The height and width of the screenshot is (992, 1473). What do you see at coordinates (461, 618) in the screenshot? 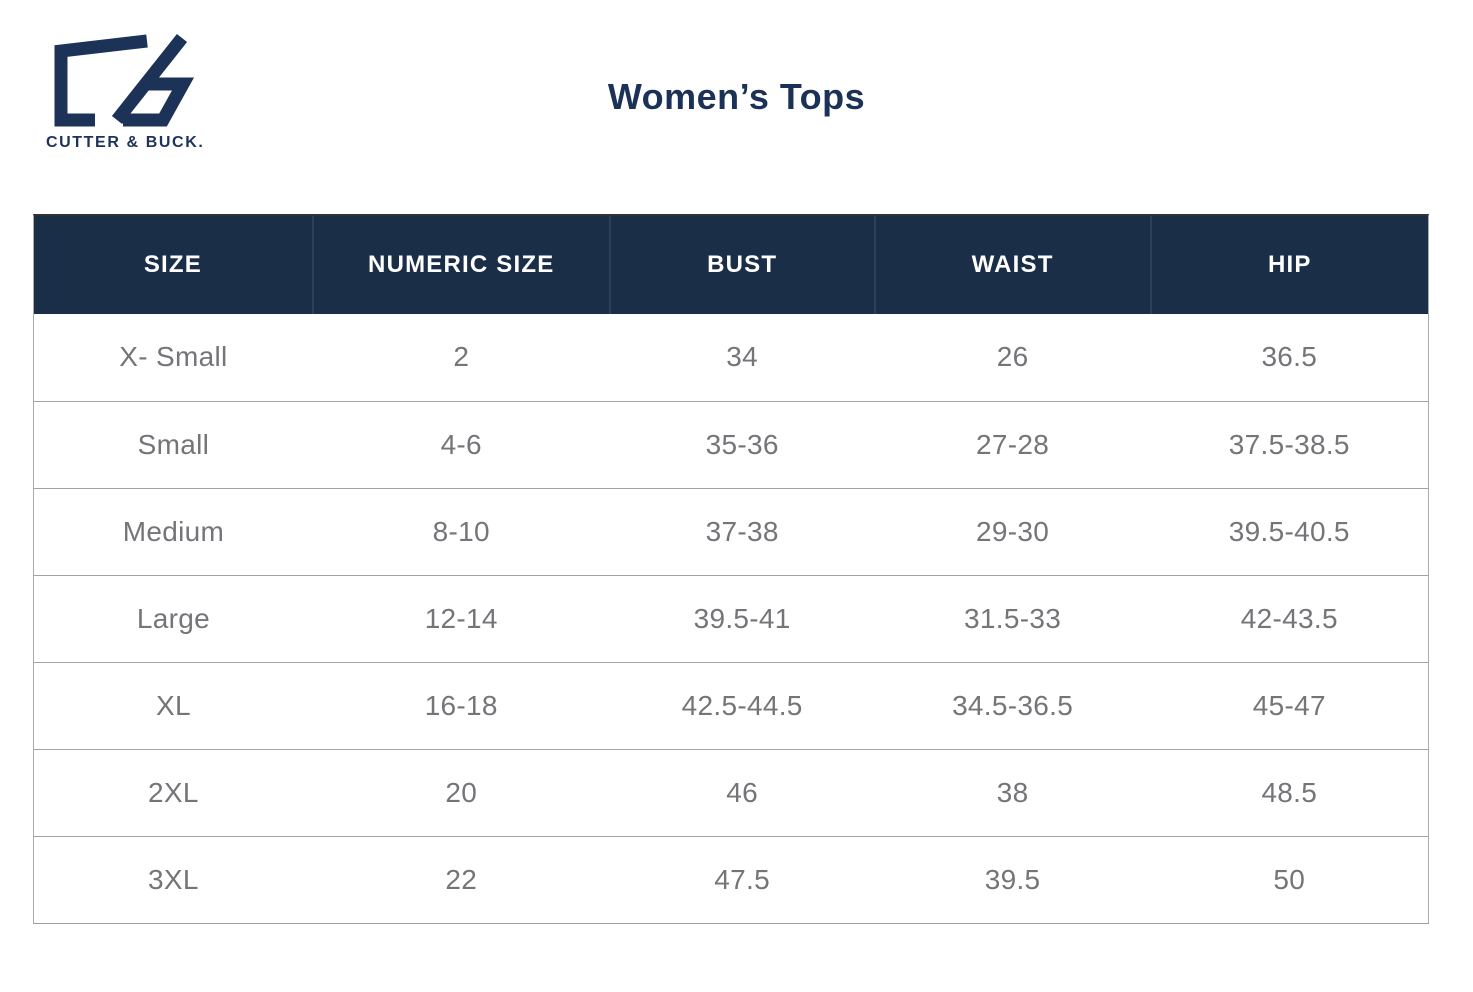
I see `table-cell: 12-14` at bounding box center [461, 618].